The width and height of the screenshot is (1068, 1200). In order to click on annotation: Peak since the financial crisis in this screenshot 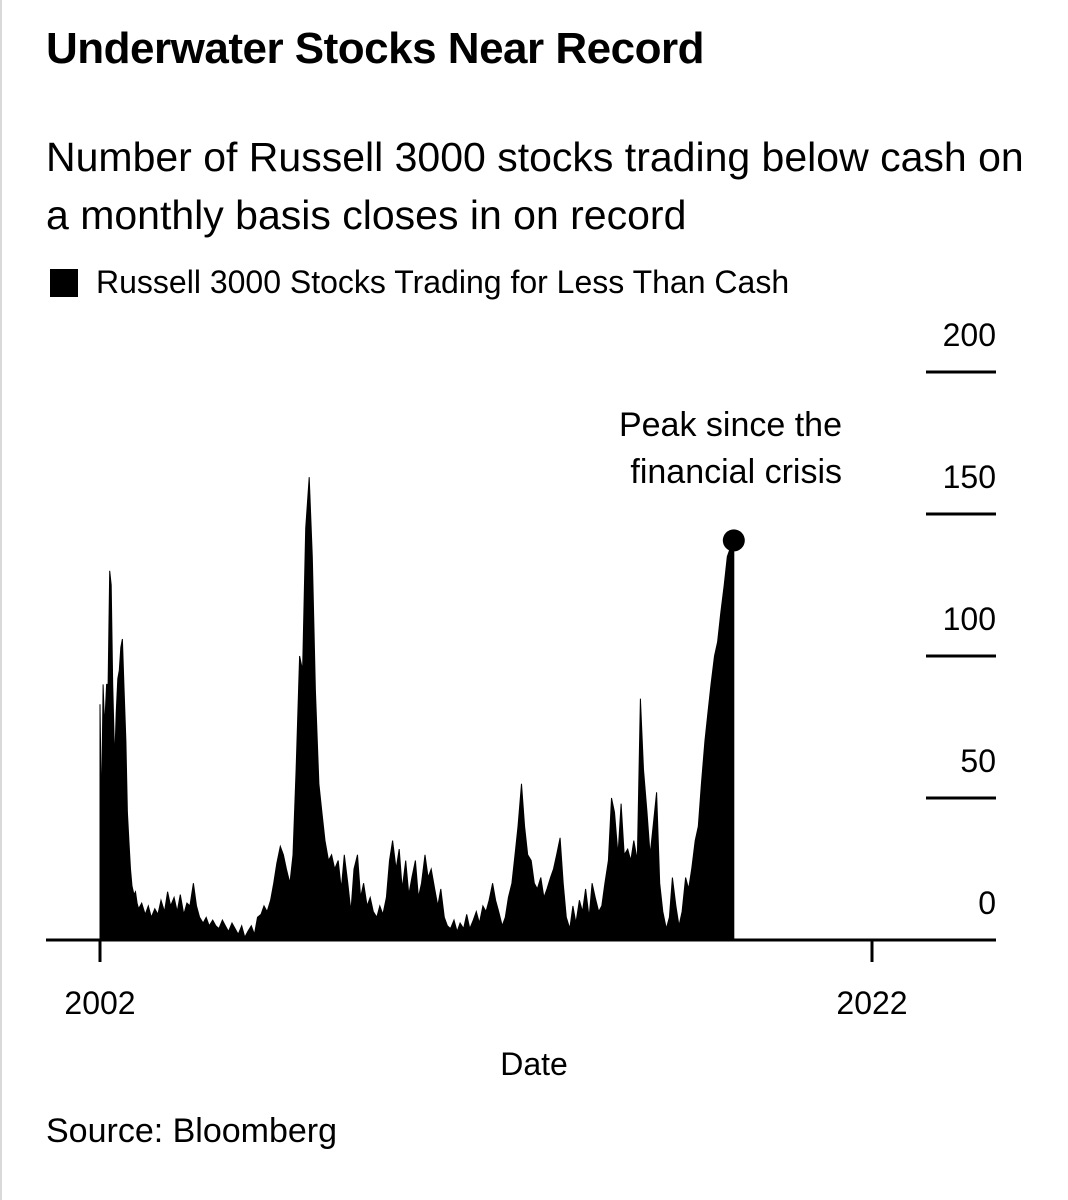, I will do `click(730, 448)`.